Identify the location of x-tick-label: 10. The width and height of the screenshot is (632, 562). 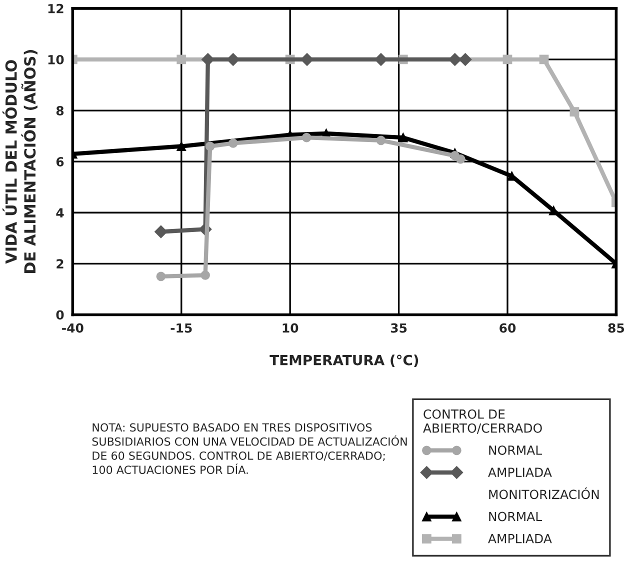
(290, 328).